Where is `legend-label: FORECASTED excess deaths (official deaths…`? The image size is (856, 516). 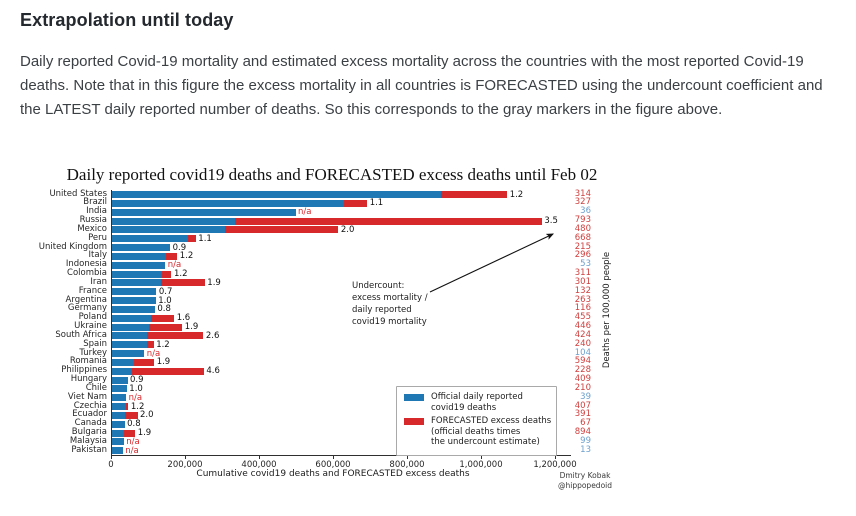 legend-label: FORECASTED excess deaths (official deaths… is located at coordinates (491, 432).